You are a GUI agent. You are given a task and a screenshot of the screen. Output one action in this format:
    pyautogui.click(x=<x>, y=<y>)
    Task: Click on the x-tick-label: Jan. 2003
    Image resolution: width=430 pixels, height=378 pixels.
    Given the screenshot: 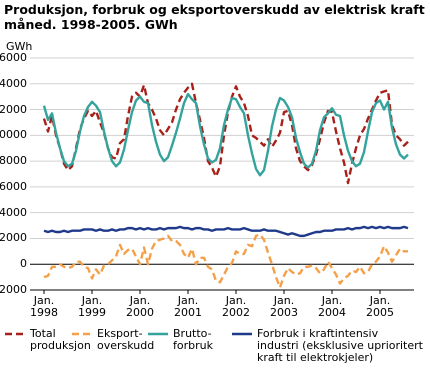 What is the action you would take?
    pyautogui.click(x=284, y=306)
    